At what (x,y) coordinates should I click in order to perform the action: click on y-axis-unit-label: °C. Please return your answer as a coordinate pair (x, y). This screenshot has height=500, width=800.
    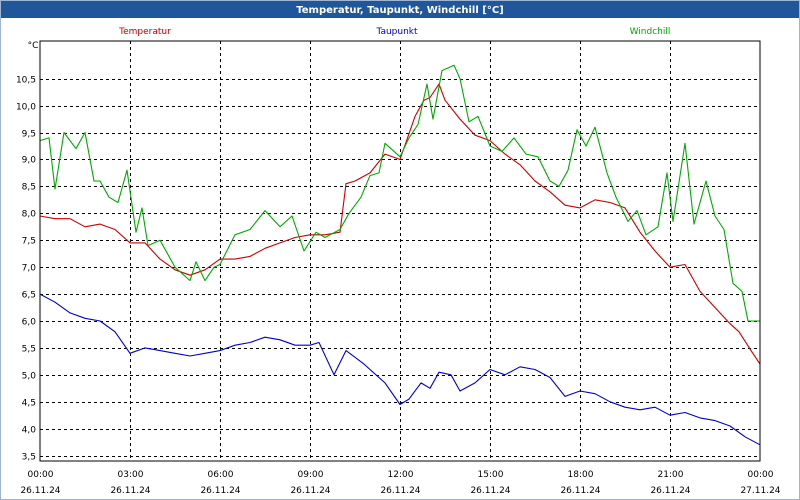
    Looking at the image, I should click on (33, 46).